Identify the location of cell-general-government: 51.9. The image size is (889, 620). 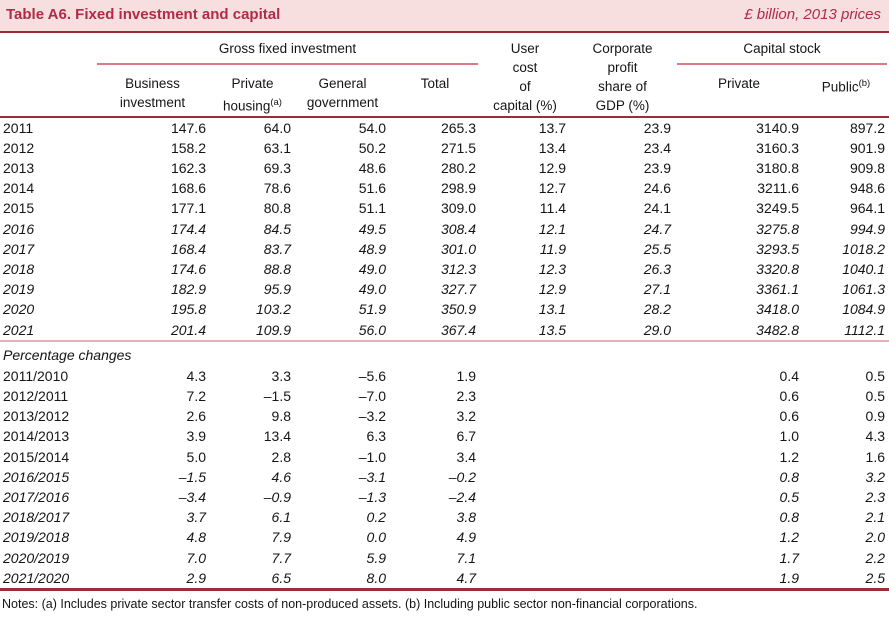
(372, 309).